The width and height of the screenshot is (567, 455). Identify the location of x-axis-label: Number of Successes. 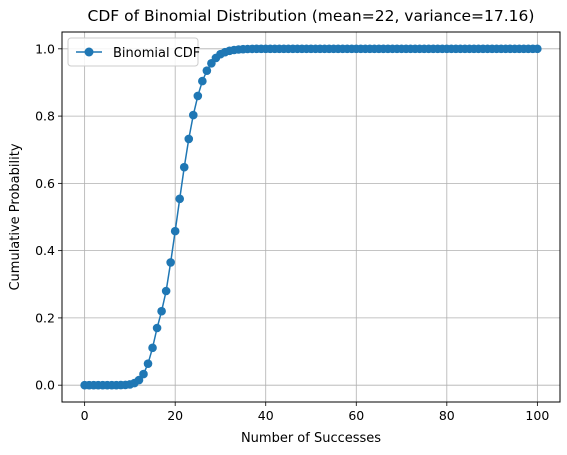
(311, 438).